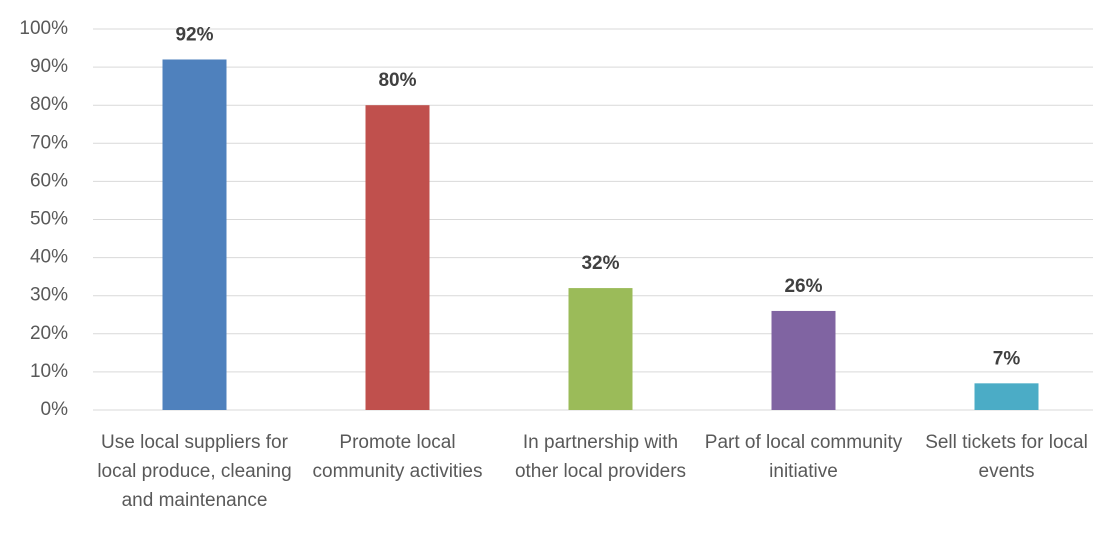  Describe the element at coordinates (1007, 358) in the screenshot. I see `data-label: 7%` at that location.